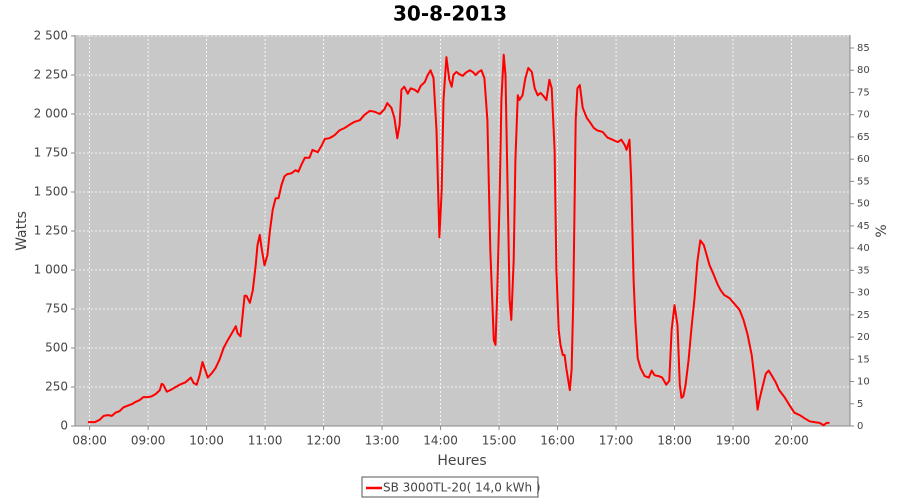  I want to click on y2-tick-label: 60, so click(863, 159).